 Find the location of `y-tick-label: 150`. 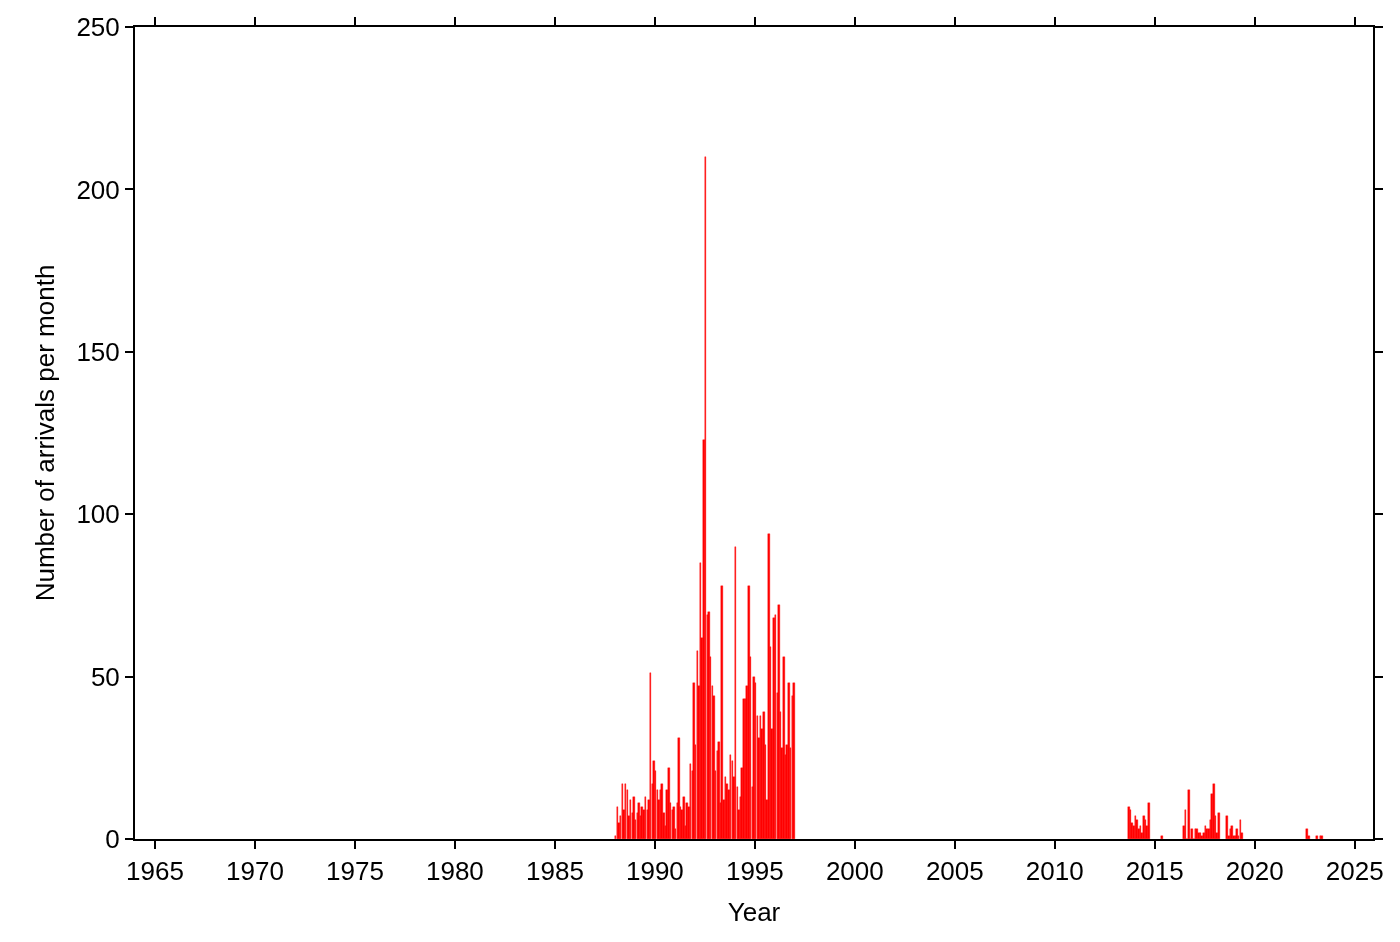

y-tick-label: 150 is located at coordinates (98, 351).